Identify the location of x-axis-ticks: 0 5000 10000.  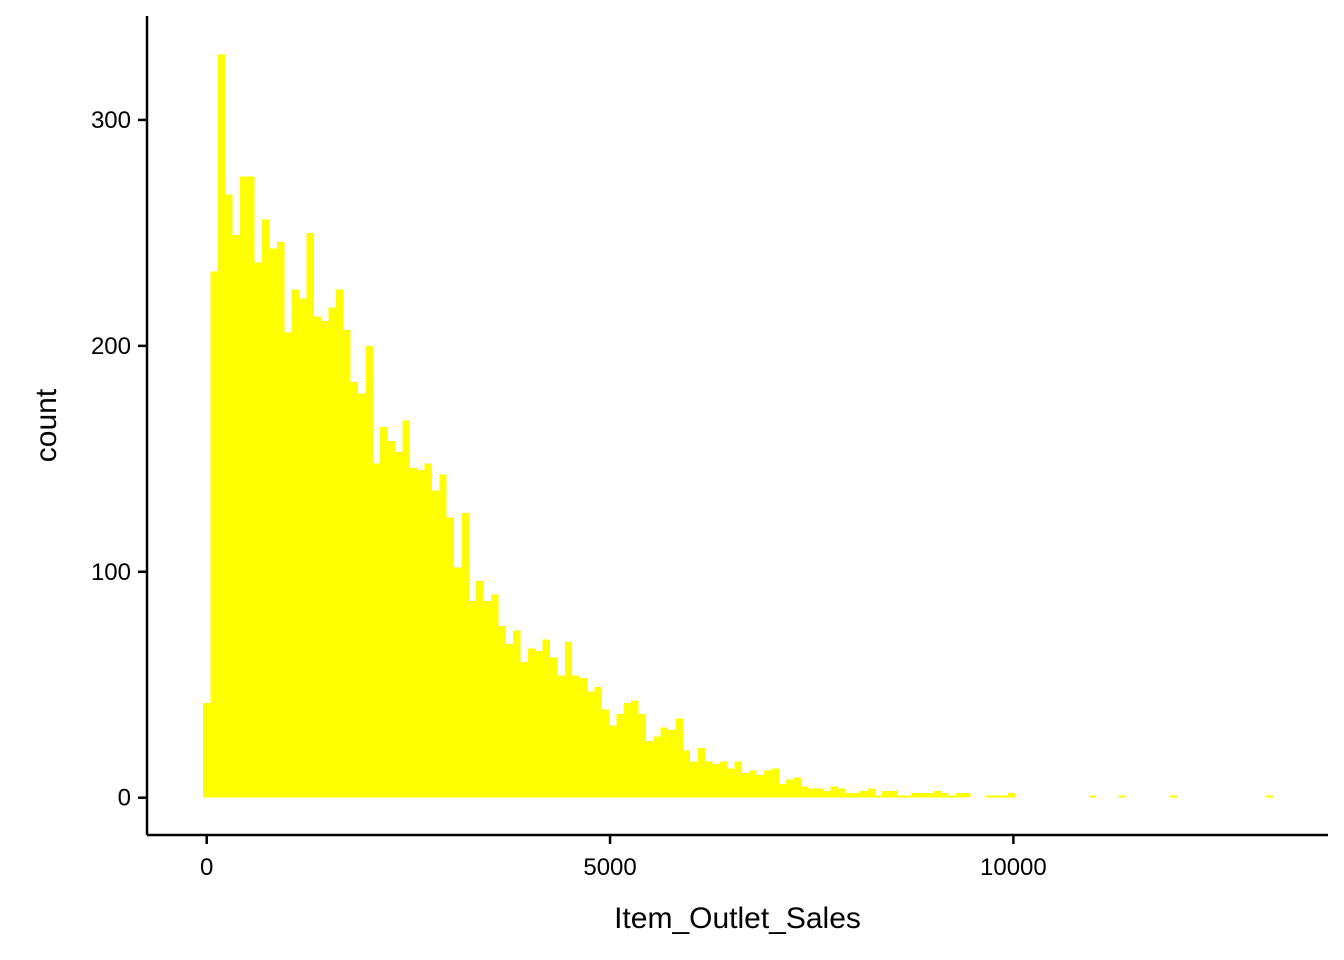
(623, 858).